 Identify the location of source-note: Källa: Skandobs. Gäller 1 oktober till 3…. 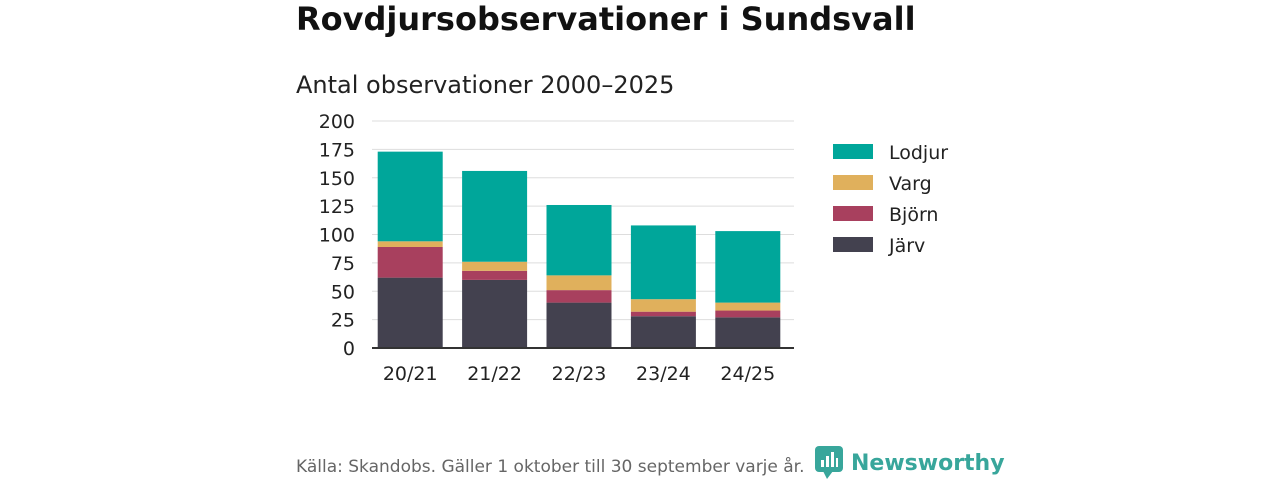
(550, 467).